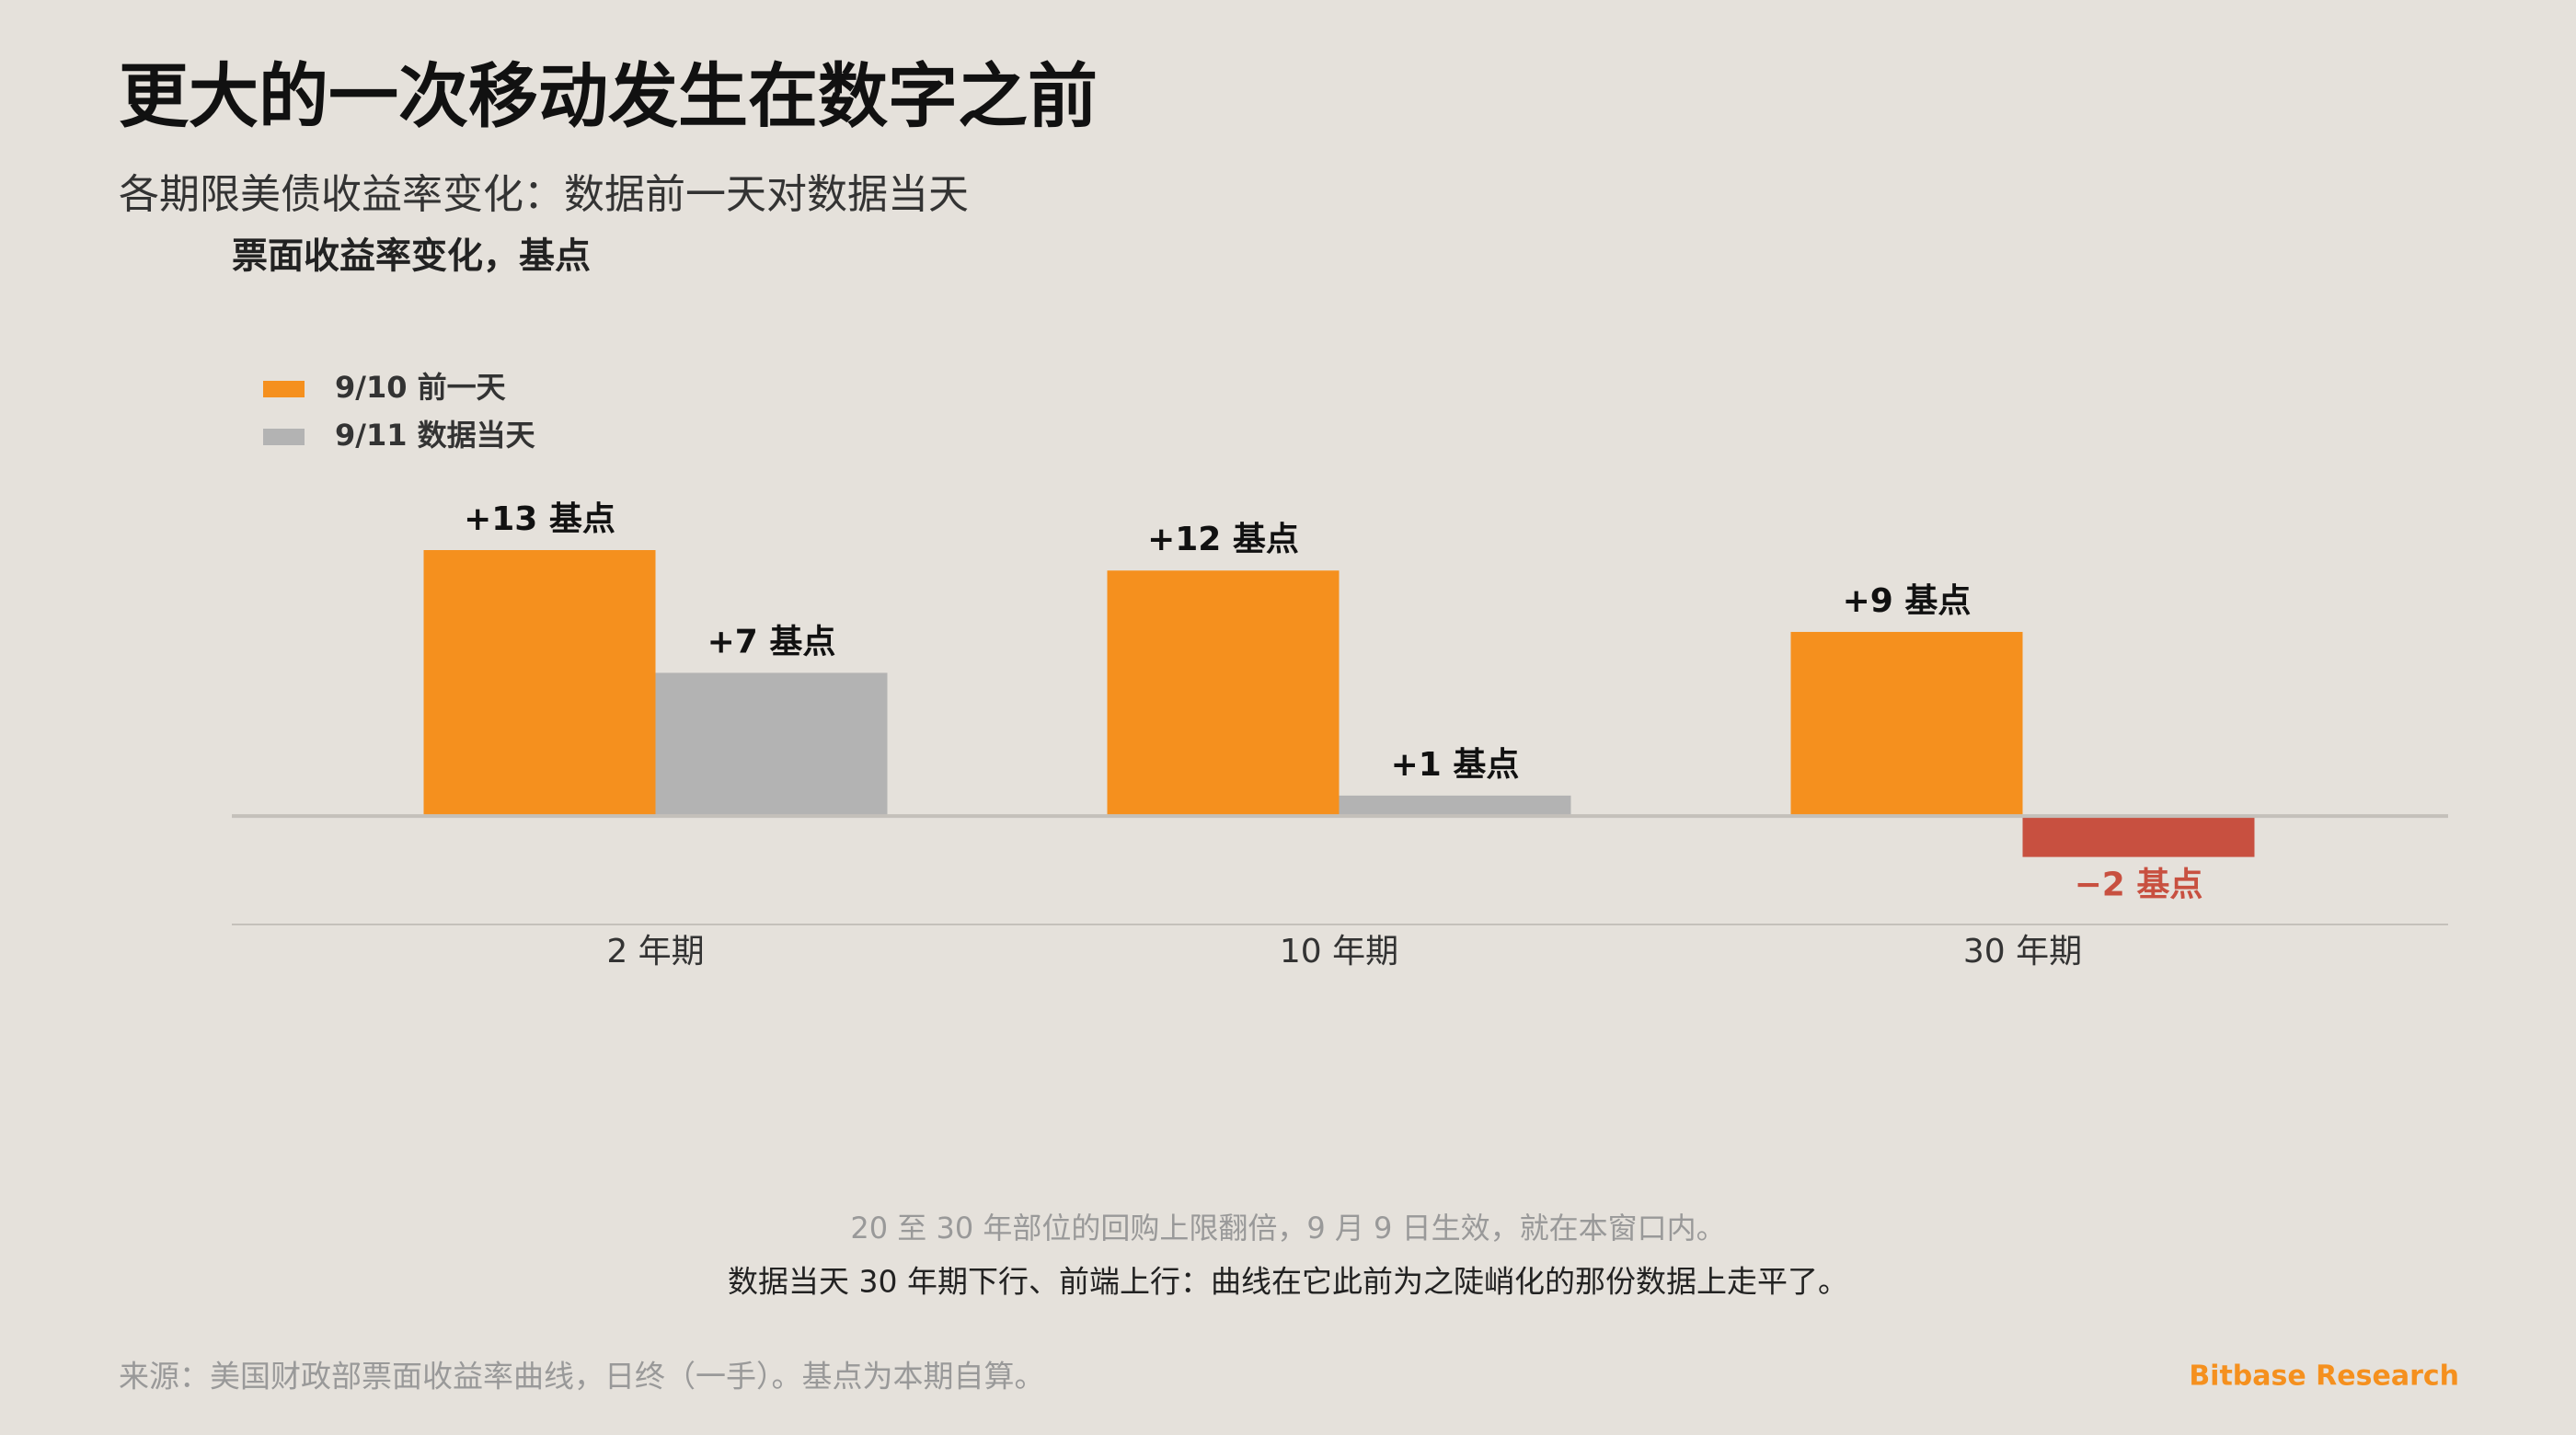  I want to click on x-tick-label: 10 年期, so click(1339, 951).